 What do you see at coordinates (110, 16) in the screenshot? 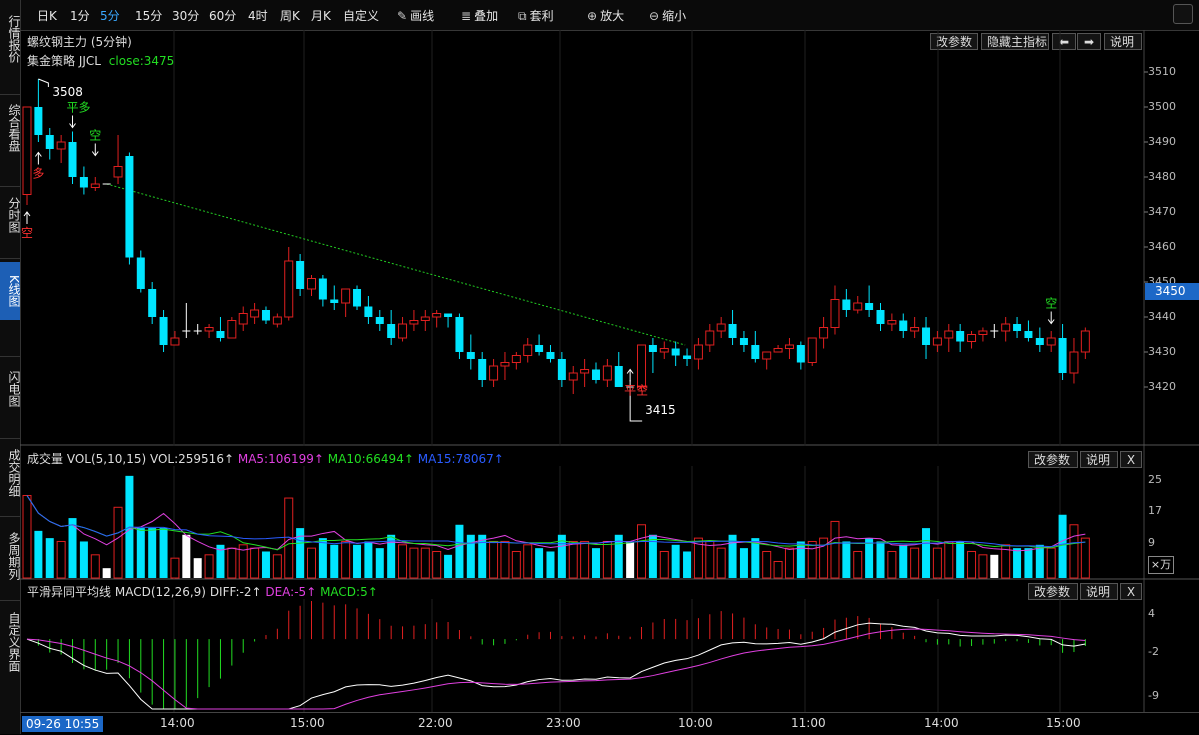
I see `period-2: 5分` at bounding box center [110, 16].